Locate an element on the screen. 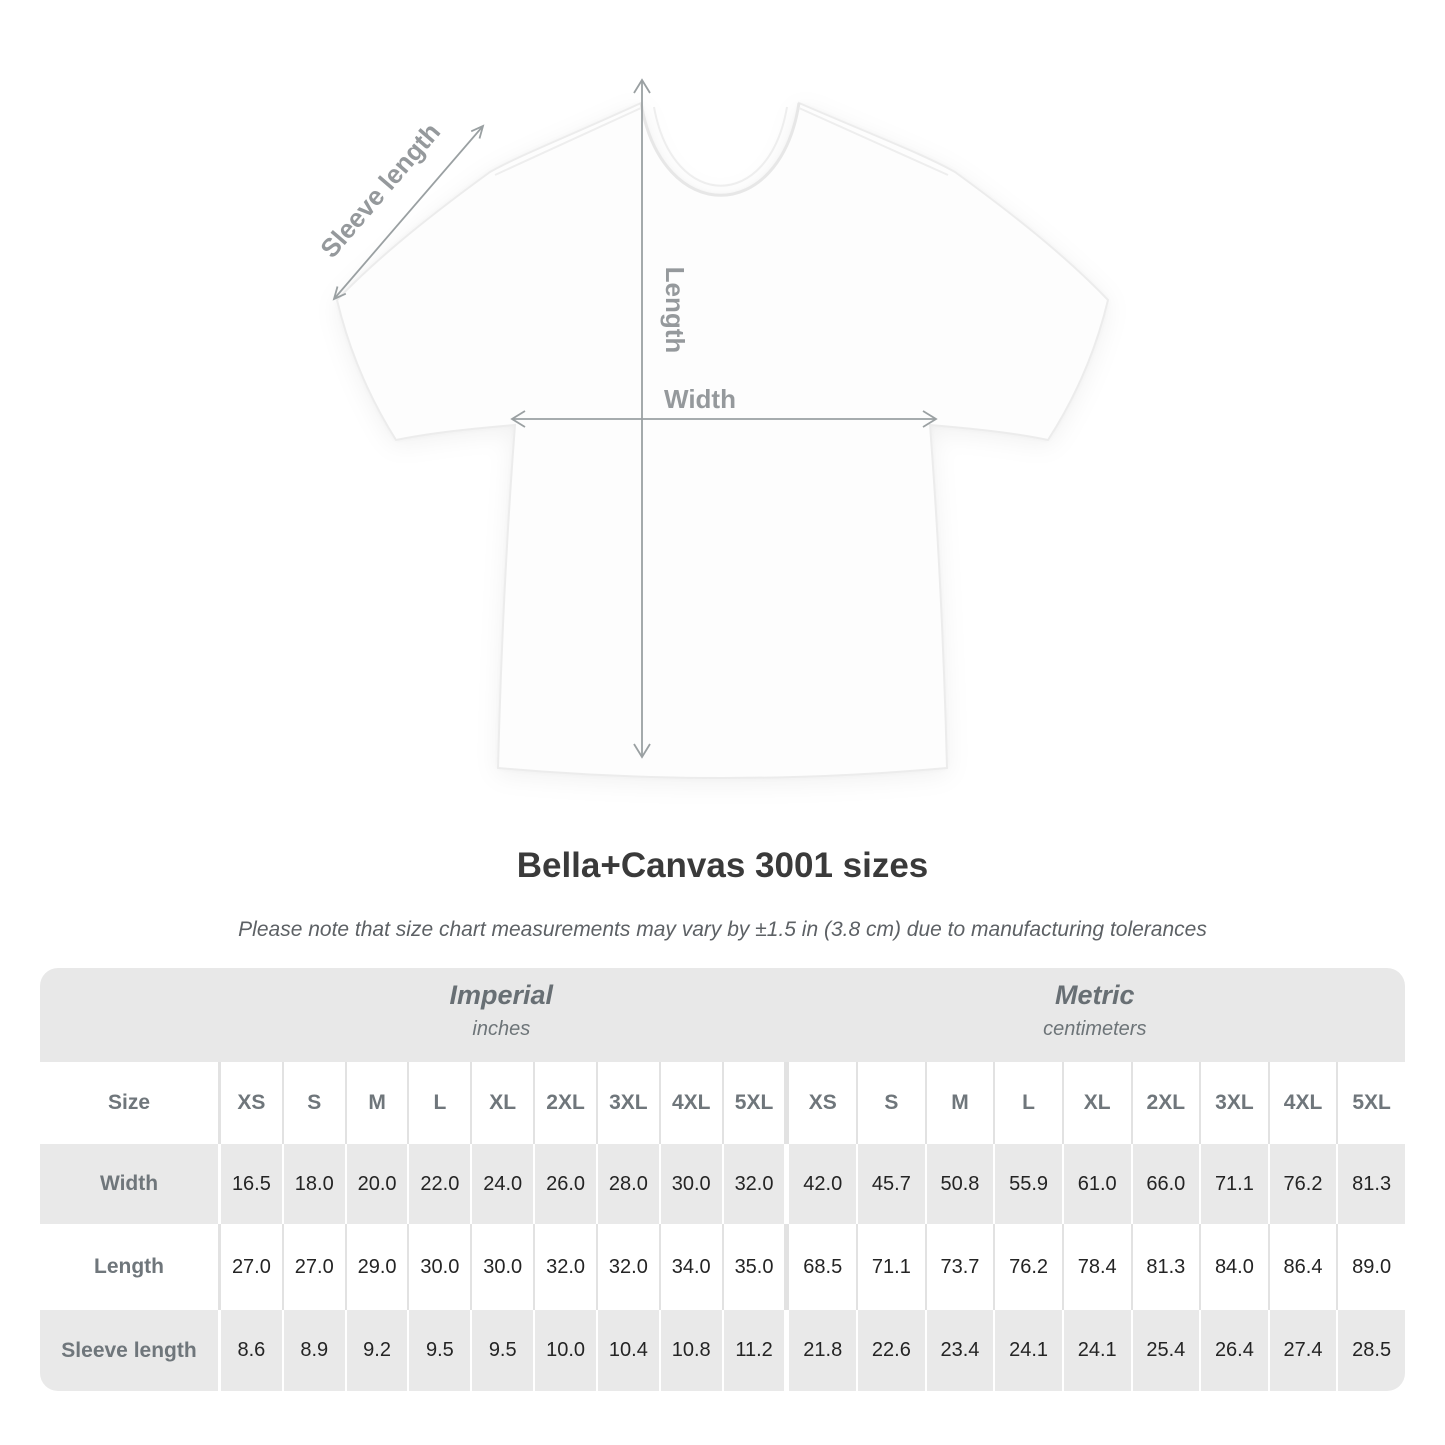 The image size is (1445, 1445). left-shoulder-seam is located at coordinates (568, 141).